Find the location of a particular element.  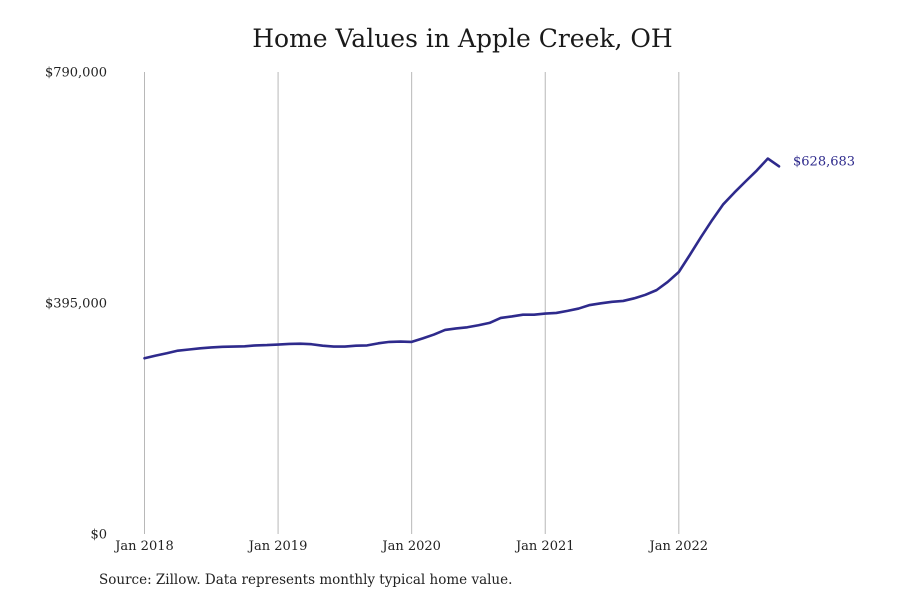

x-tick-label: Jan 2021 is located at coordinates (544, 546).